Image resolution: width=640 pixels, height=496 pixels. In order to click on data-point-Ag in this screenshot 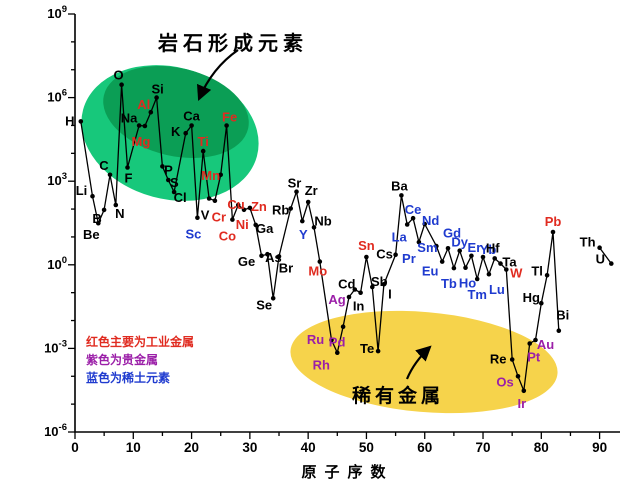, I will do `click(349, 297)`.